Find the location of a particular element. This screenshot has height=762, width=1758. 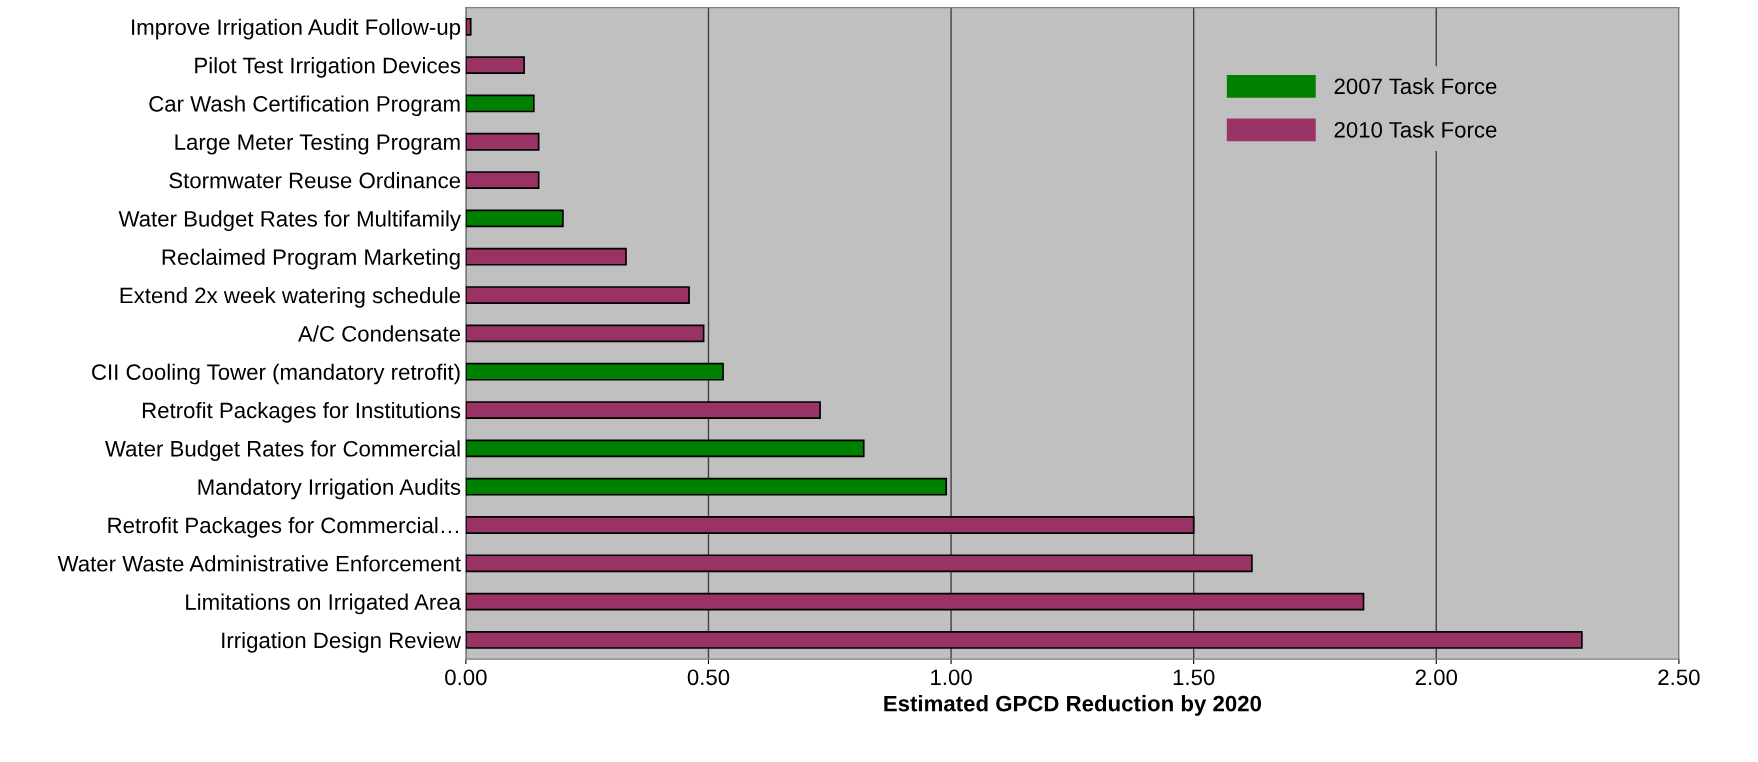

y-tick-label: Large Meter Testing Program is located at coordinates (317, 144).